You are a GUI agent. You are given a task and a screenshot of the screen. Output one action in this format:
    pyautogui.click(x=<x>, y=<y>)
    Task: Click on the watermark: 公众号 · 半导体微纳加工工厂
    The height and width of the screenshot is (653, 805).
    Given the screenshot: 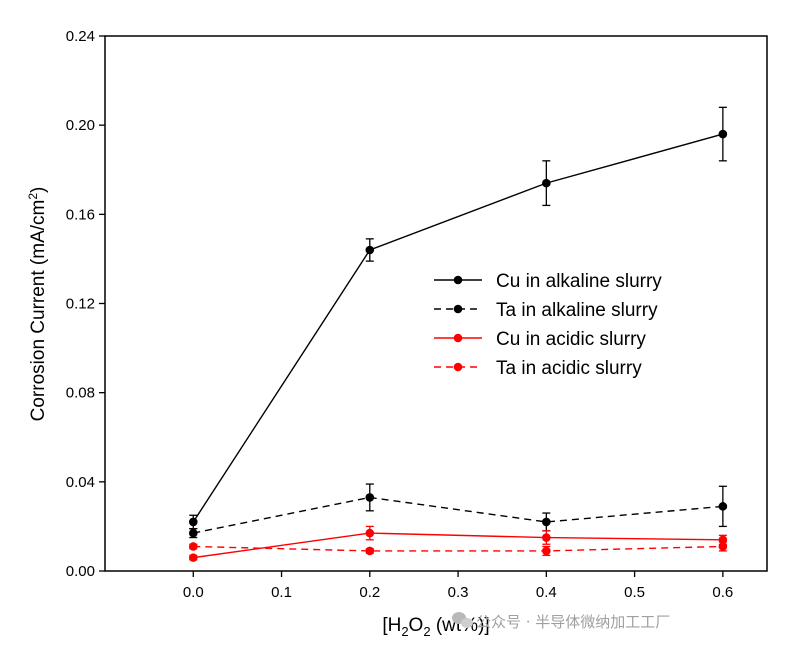 What is the action you would take?
    pyautogui.click(x=561, y=621)
    